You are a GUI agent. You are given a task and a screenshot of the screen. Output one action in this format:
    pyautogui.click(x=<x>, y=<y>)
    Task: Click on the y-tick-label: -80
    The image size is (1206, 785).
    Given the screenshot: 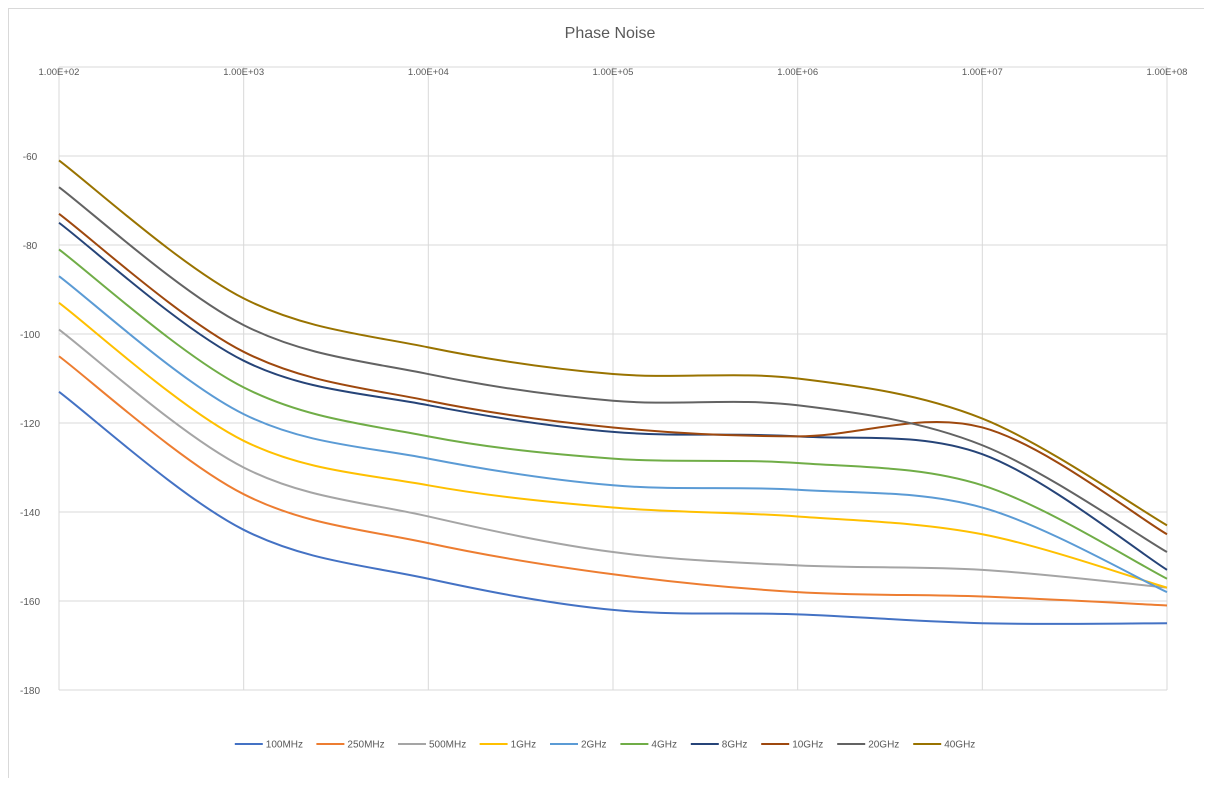 What is the action you would take?
    pyautogui.click(x=30, y=246)
    